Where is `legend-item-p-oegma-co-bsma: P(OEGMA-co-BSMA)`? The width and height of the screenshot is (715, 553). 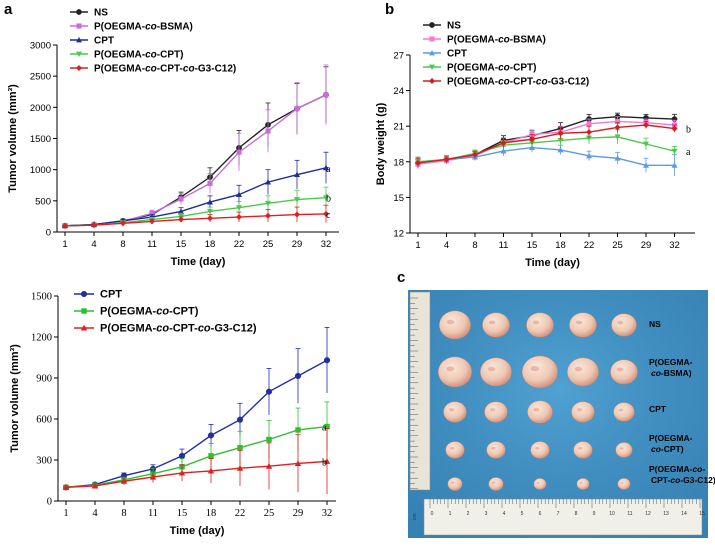
legend-item-p-oegma-co-bsma: P(OEGMA-co-BSMA) is located at coordinates (484, 40).